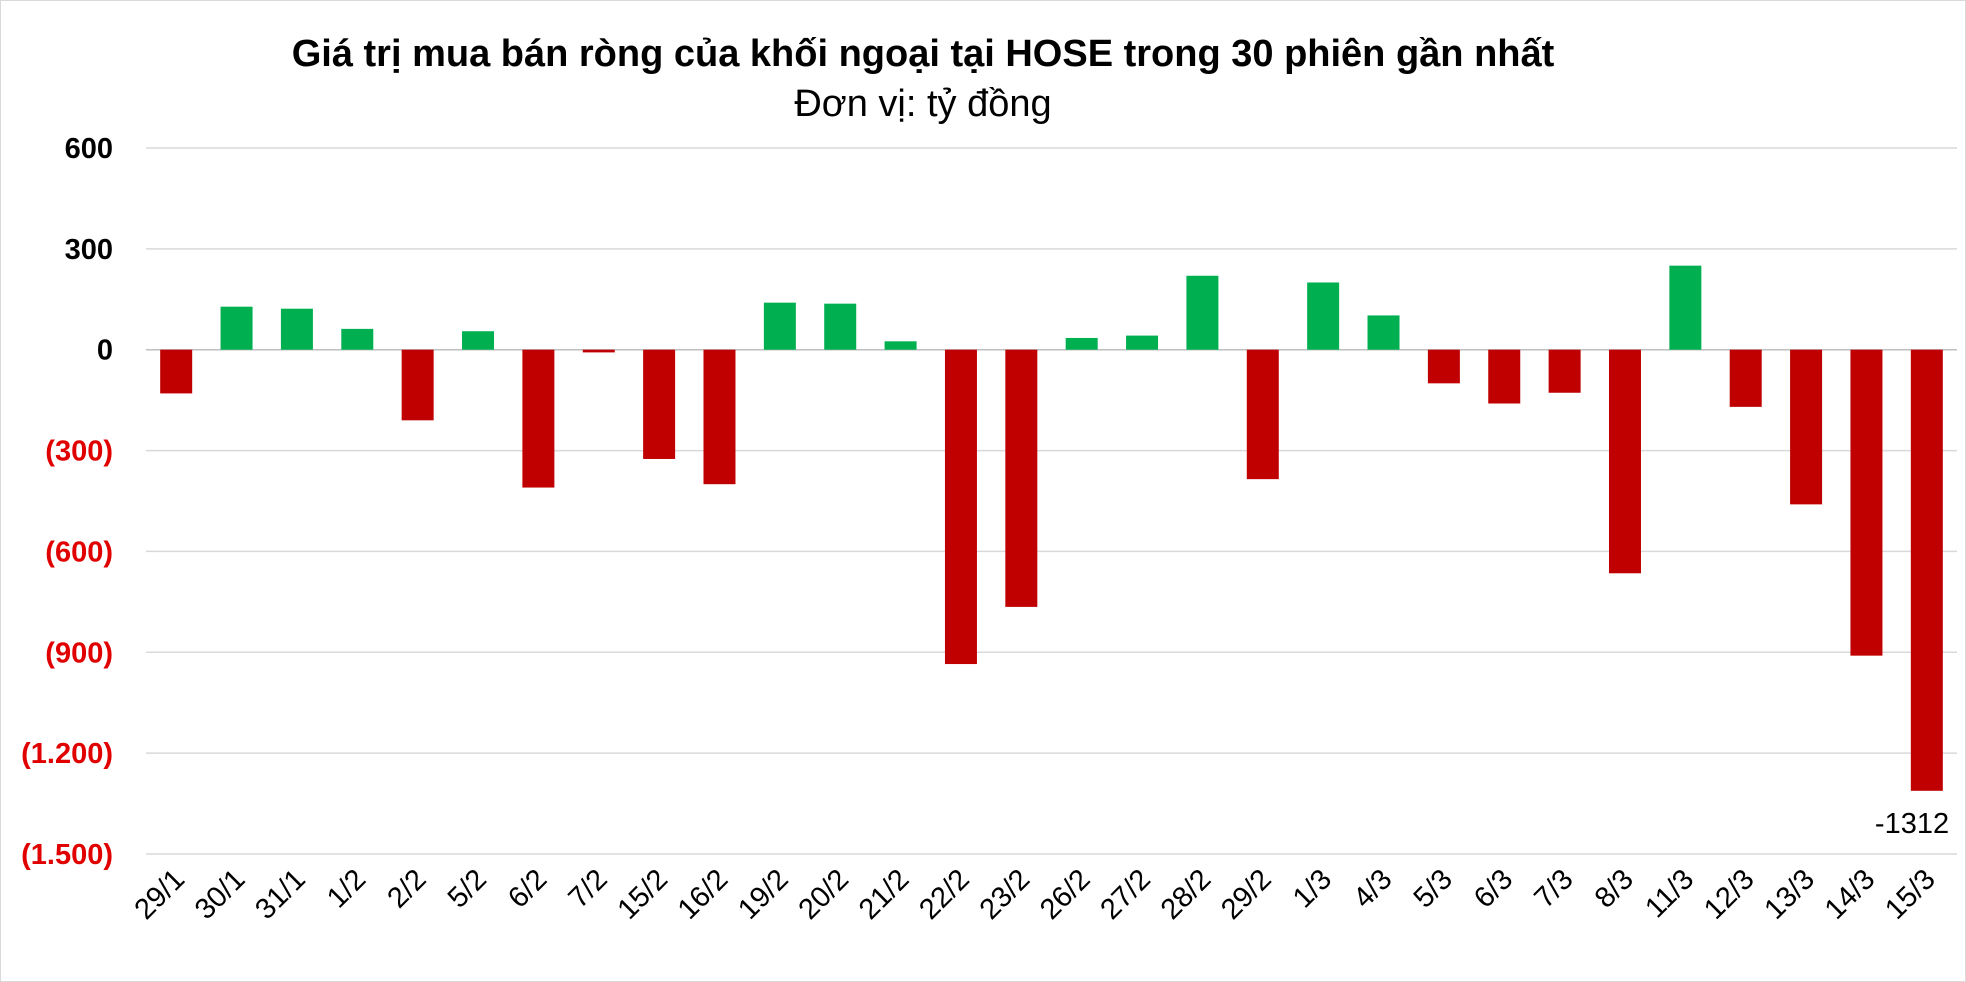  I want to click on x-tick-label: 22/2, so click(944, 894).